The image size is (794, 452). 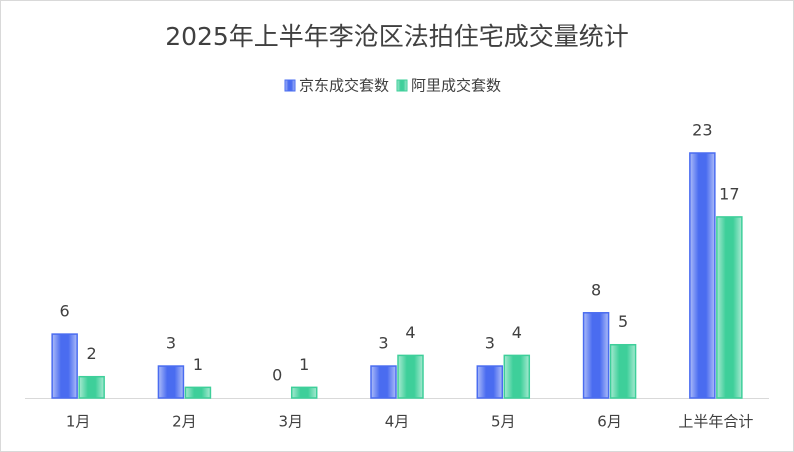 What do you see at coordinates (397, 36) in the screenshot?
I see `chart-title: 2025年上半年李沧区法拍住宅成交量统计` at bounding box center [397, 36].